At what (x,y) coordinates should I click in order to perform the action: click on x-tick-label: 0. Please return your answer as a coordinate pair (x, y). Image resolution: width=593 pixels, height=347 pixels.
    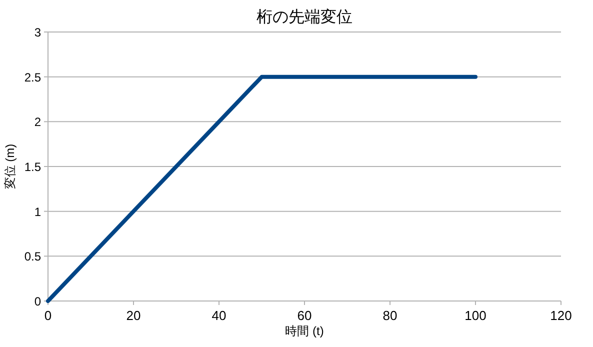
    Looking at the image, I should click on (48, 315).